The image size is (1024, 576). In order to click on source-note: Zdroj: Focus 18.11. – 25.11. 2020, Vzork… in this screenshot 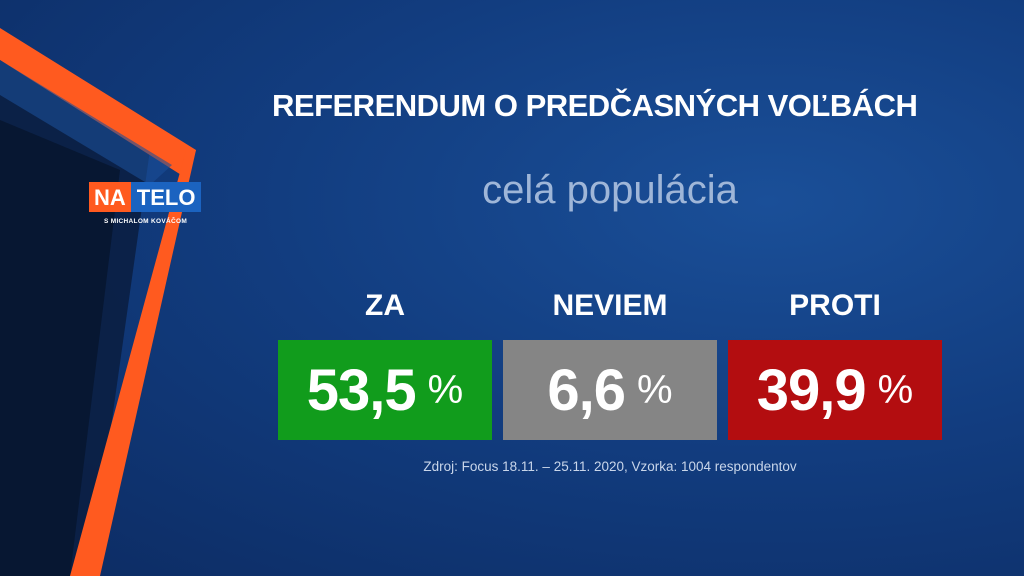, I will do `click(610, 466)`.